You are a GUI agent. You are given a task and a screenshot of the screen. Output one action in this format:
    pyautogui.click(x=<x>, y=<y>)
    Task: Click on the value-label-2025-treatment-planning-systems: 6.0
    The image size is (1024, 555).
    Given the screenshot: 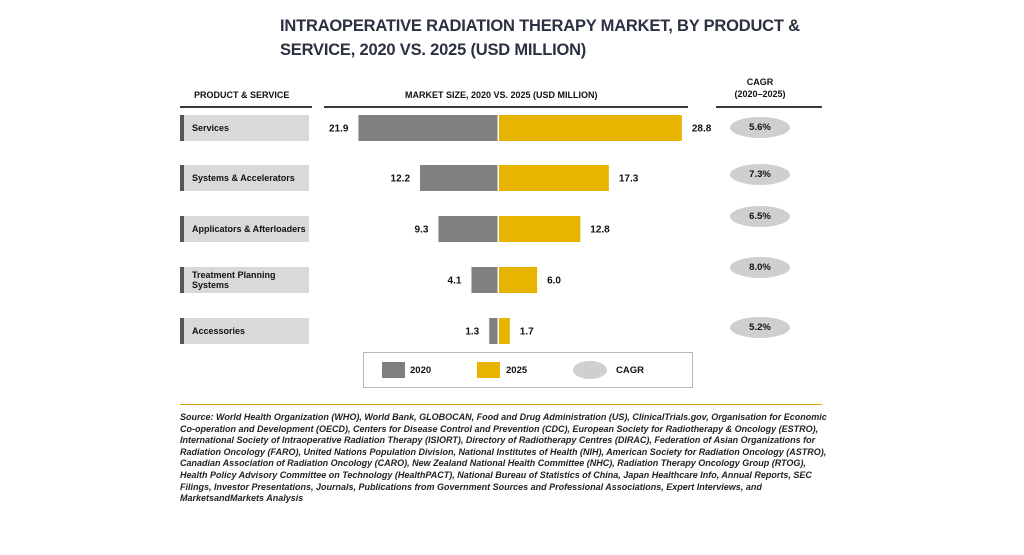 What is the action you would take?
    pyautogui.click(x=554, y=281)
    